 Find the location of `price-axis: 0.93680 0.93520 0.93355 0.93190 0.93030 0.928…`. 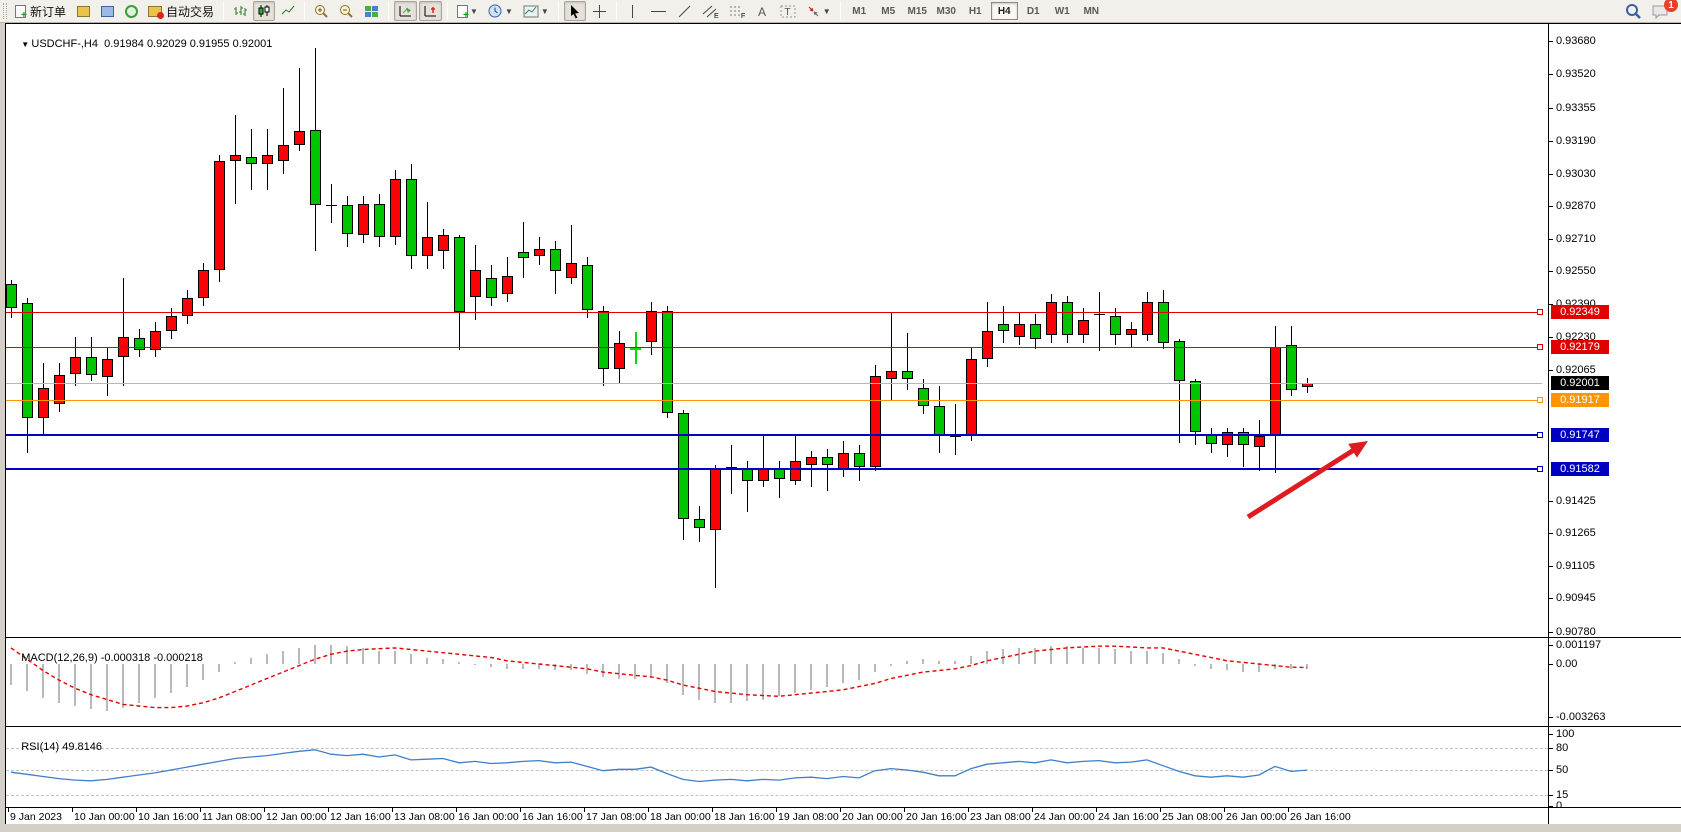

price-axis: 0.93680 0.93520 0.93355 0.93190 0.93030 0.928… is located at coordinates (1615, 418).